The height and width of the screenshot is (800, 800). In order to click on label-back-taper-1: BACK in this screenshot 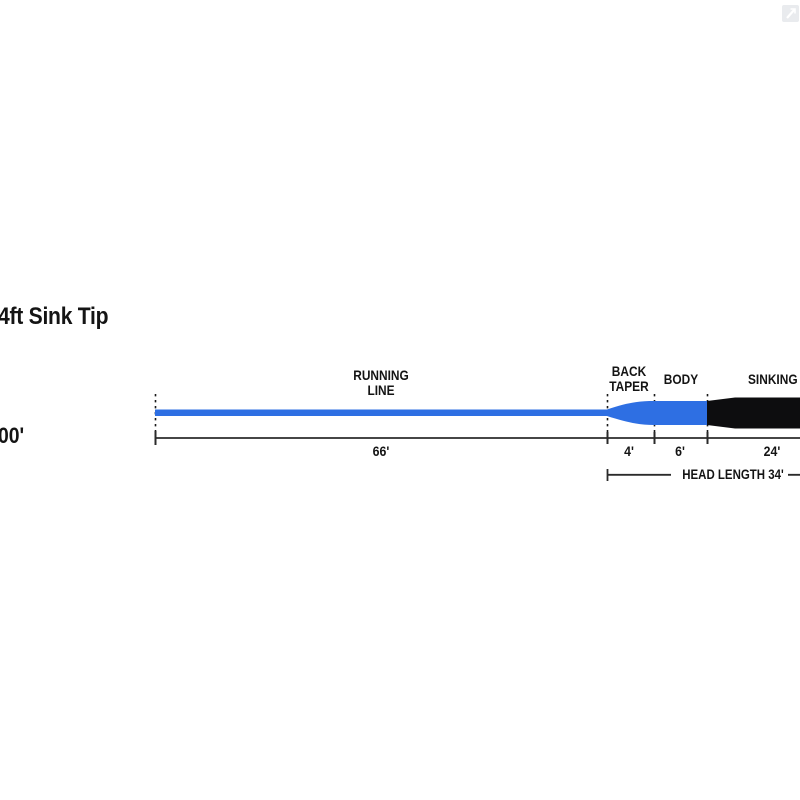, I will do `click(629, 371)`.